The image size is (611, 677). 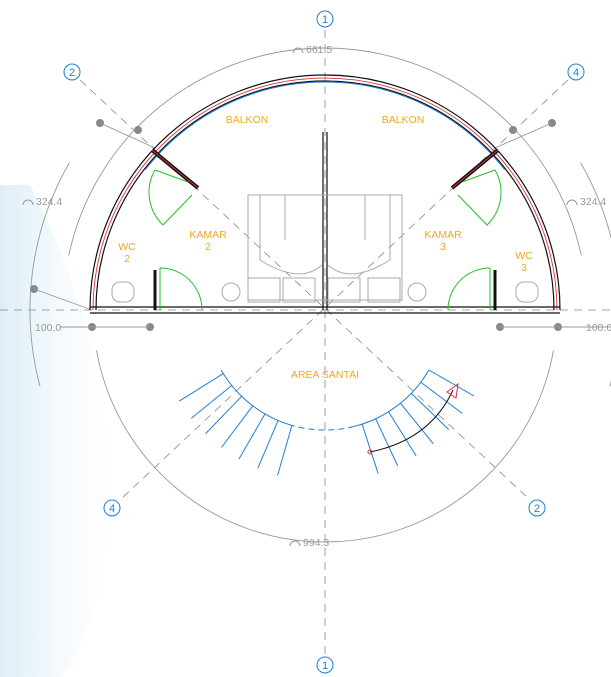 What do you see at coordinates (325, 247) in the screenshot?
I see `bed` at bounding box center [325, 247].